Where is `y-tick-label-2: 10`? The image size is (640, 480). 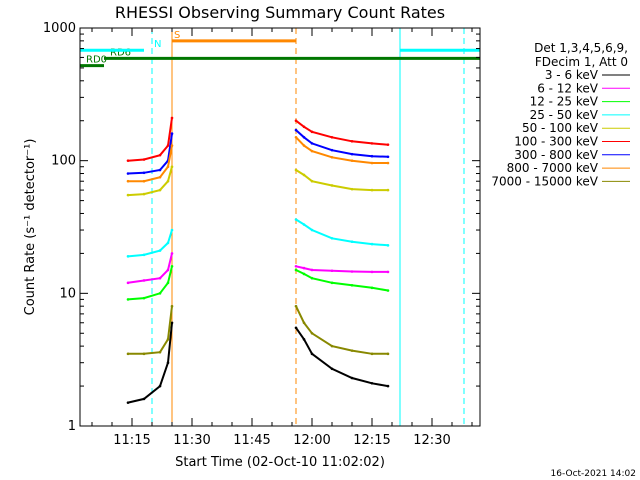
y-tick-label-2: 10 is located at coordinates (67, 293).